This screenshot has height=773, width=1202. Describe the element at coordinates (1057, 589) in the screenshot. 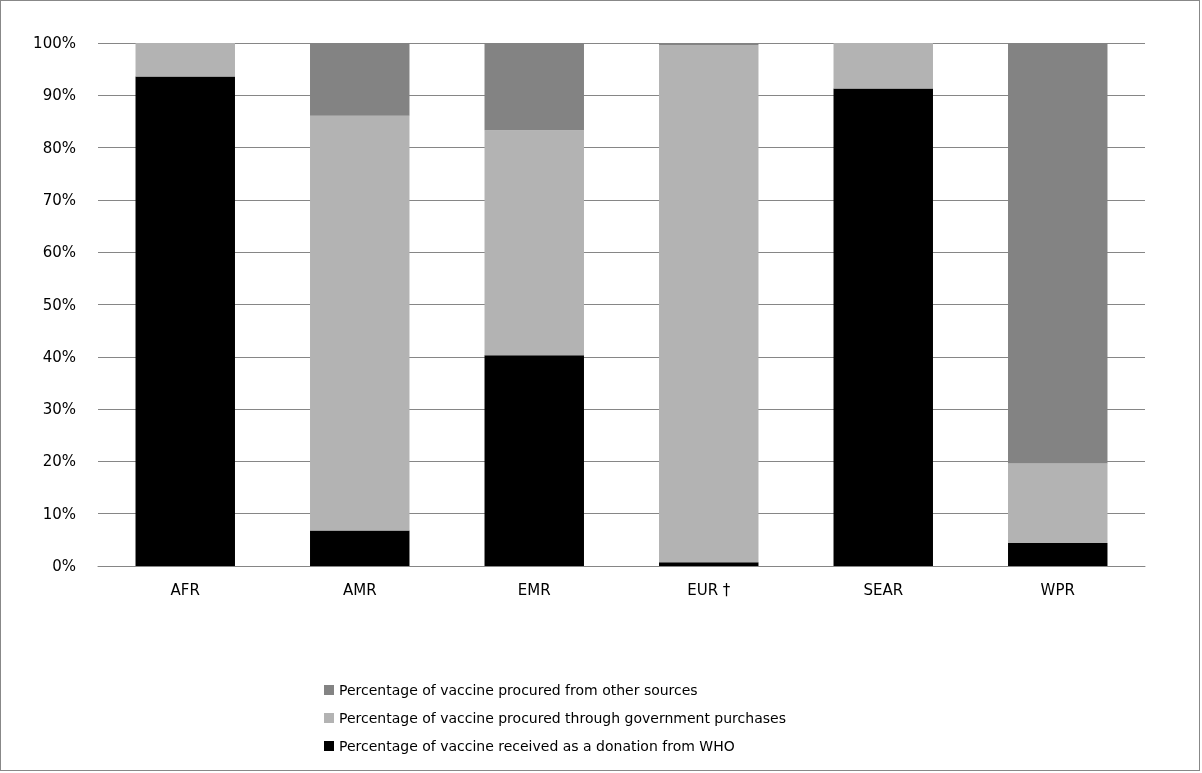

I see `x-tick-label: WPR` at that location.